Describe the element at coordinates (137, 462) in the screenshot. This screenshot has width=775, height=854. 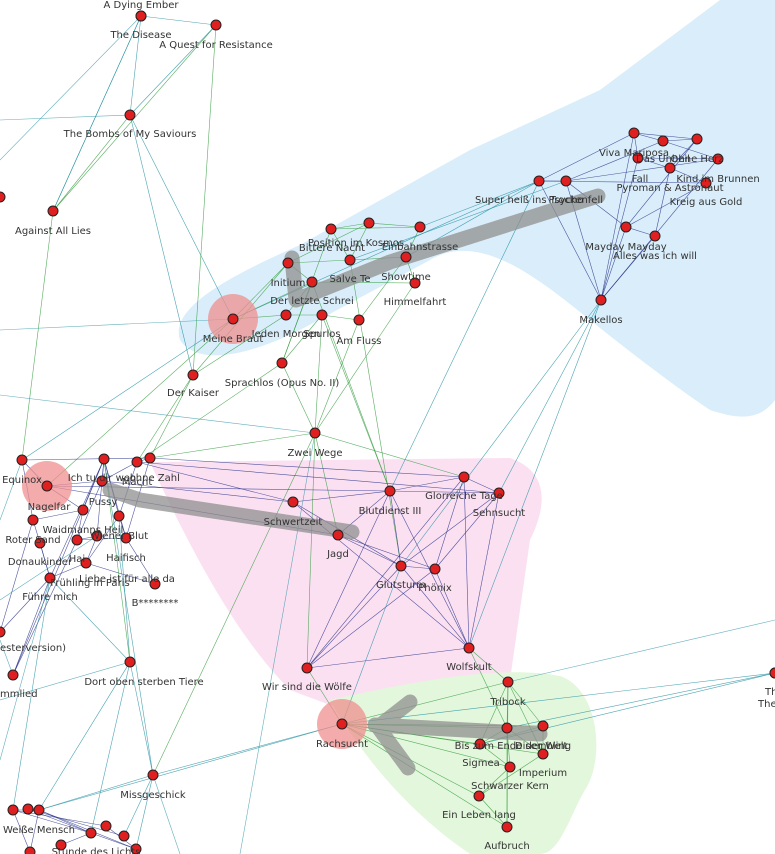
I see `node-macht` at that location.